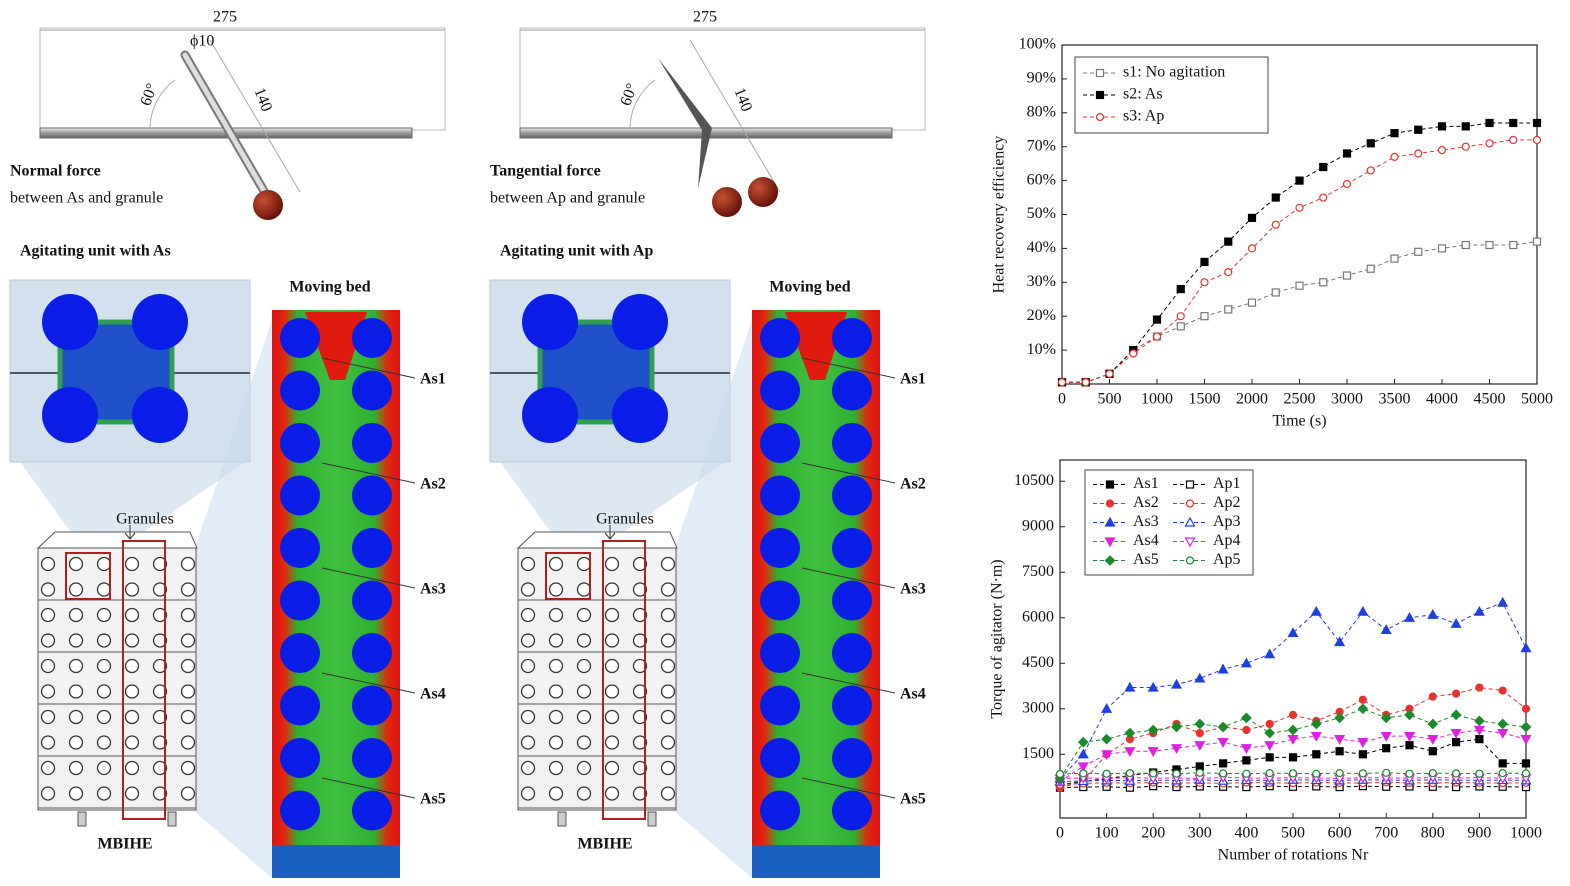 The image size is (1570, 886). I want to click on legend-label: Ap1, so click(1227, 483).